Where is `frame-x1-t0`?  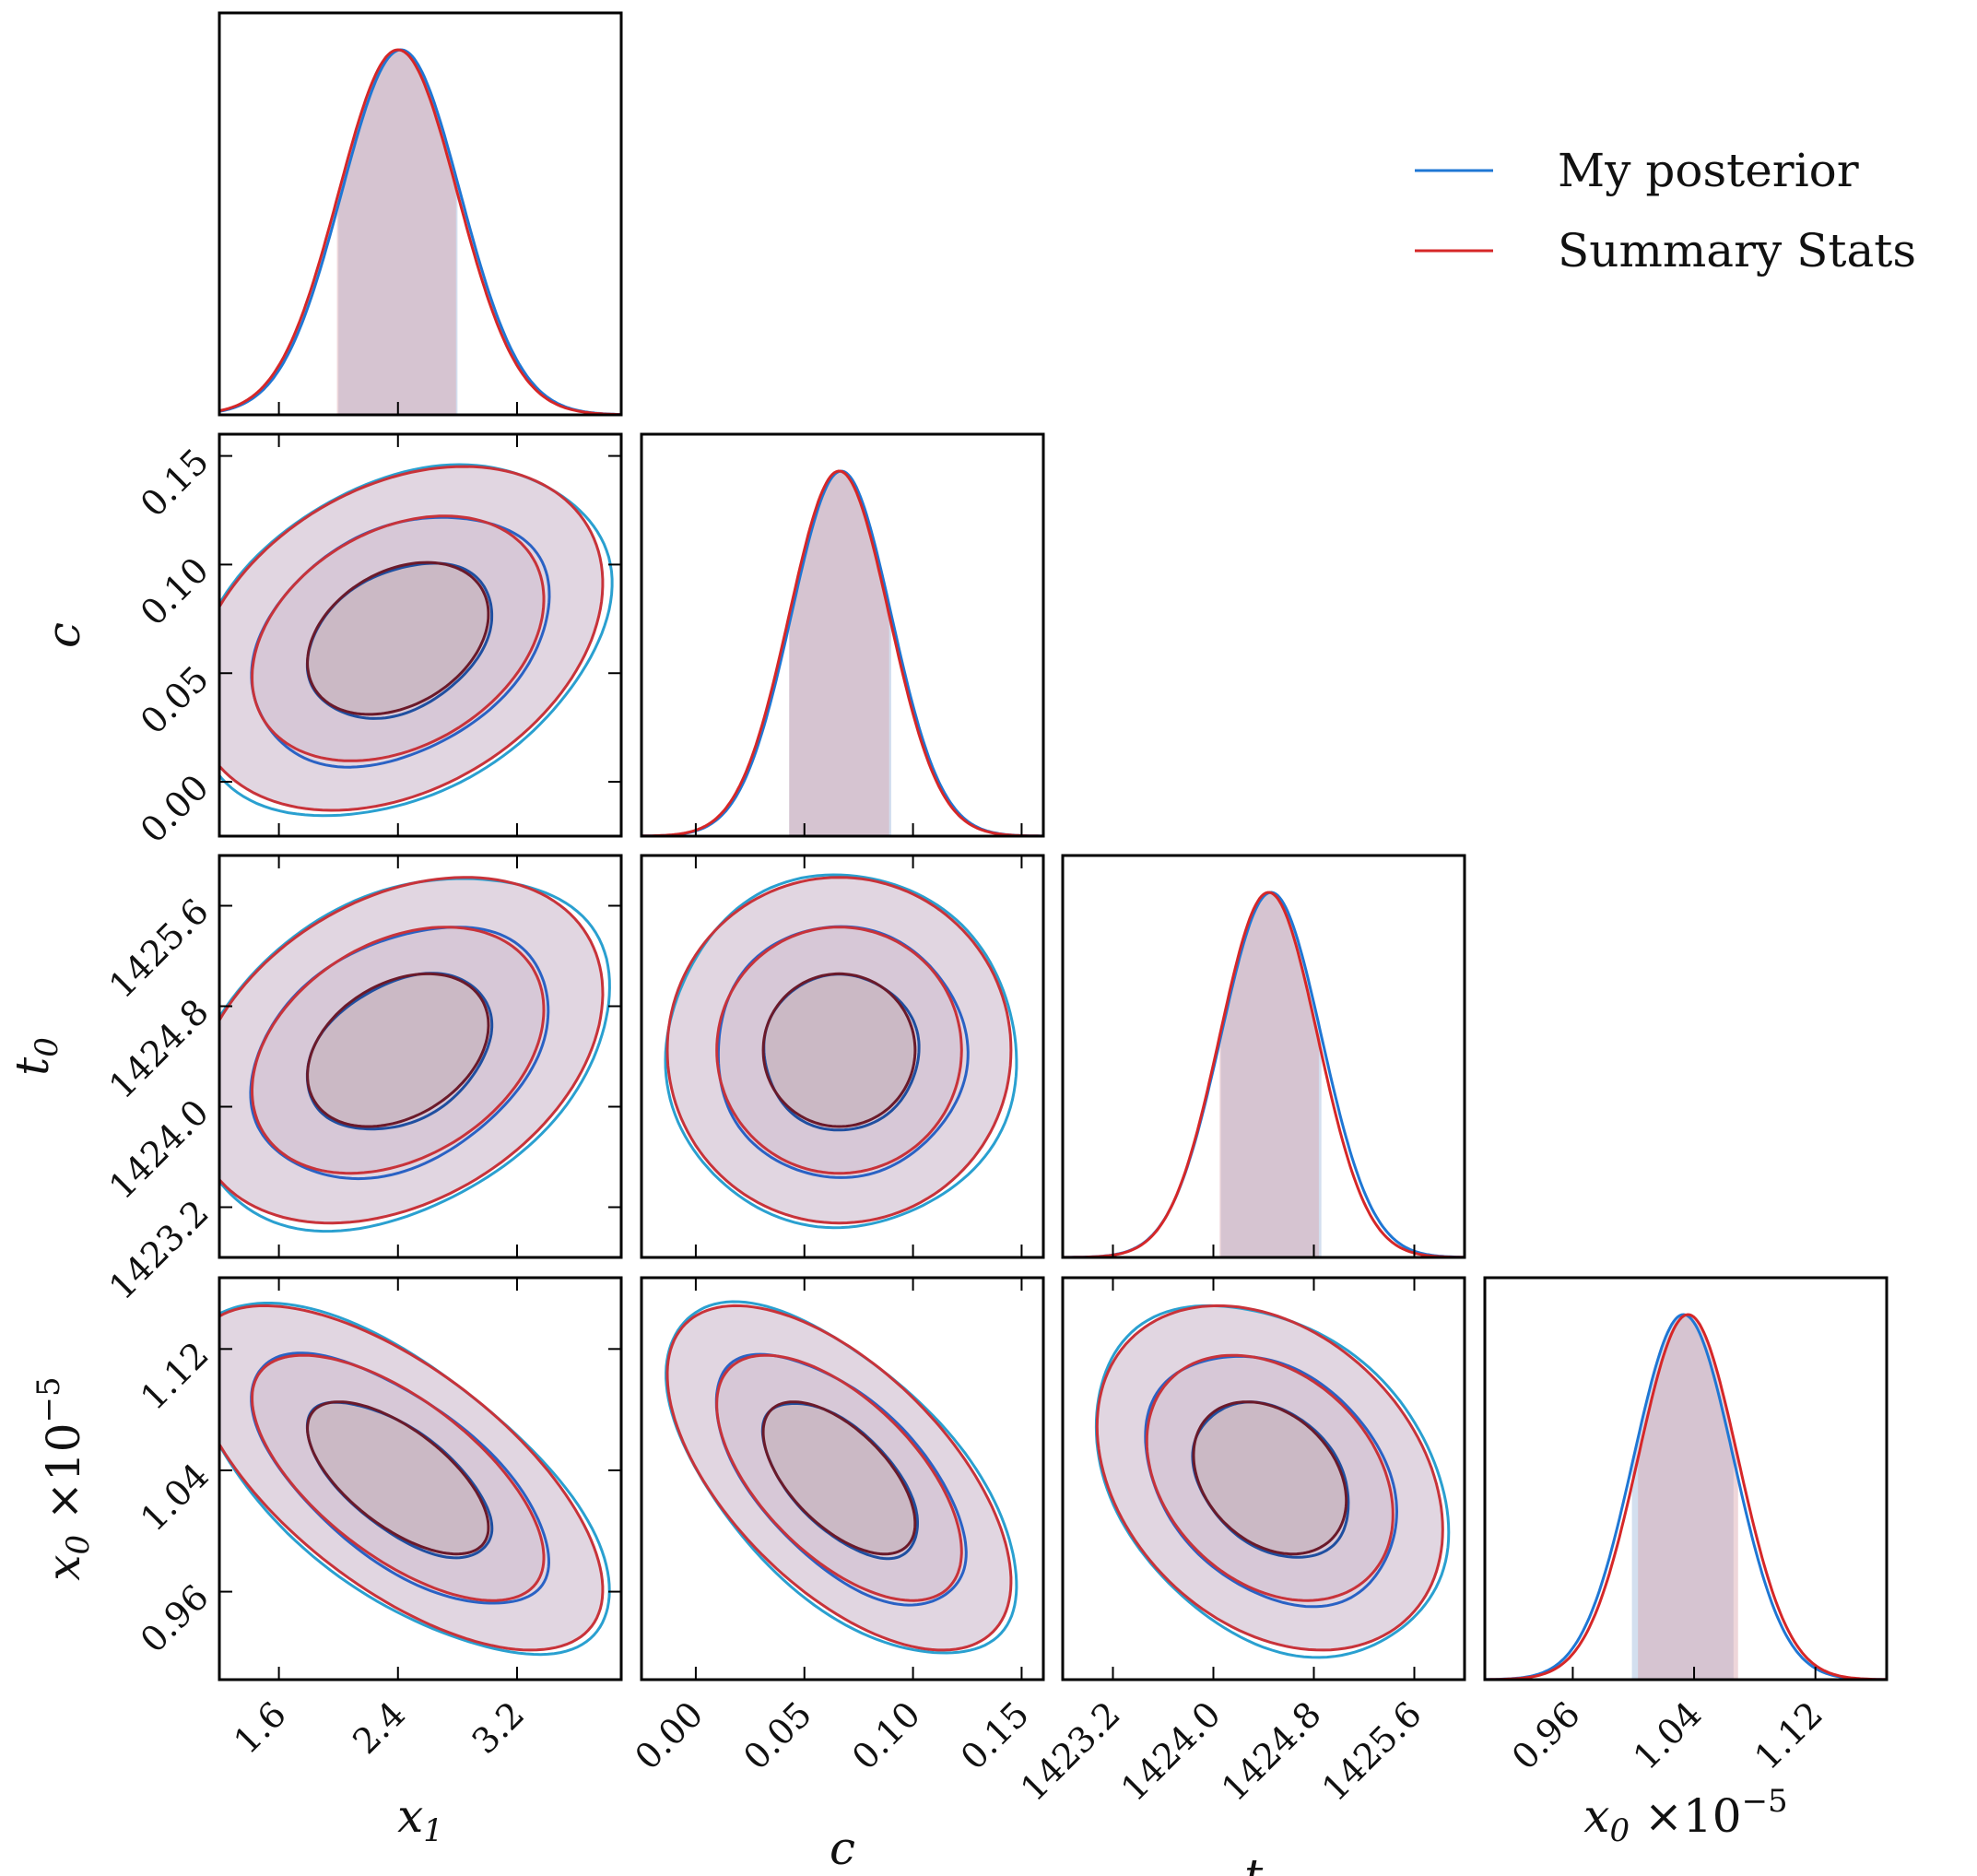 frame-x1-t0 is located at coordinates (420, 1056).